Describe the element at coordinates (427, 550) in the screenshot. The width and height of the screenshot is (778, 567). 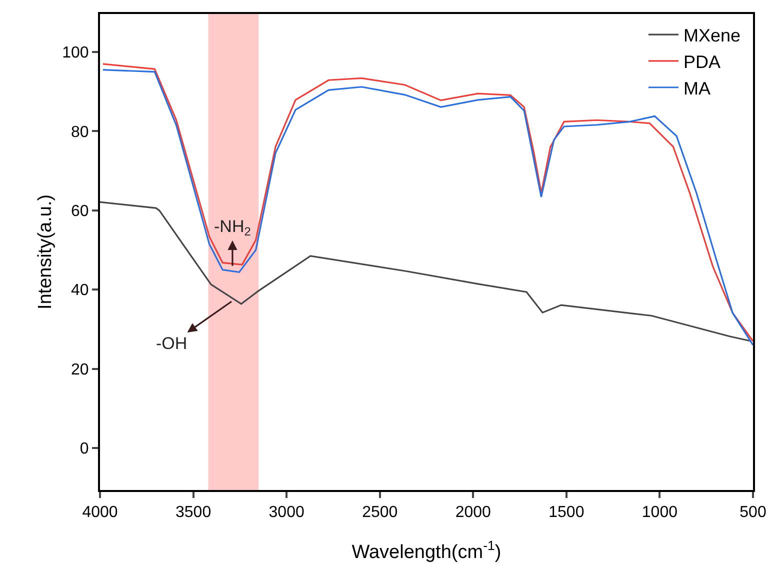
I see `x-axis-title: Wavelength(cm$^{-1}$)` at that location.